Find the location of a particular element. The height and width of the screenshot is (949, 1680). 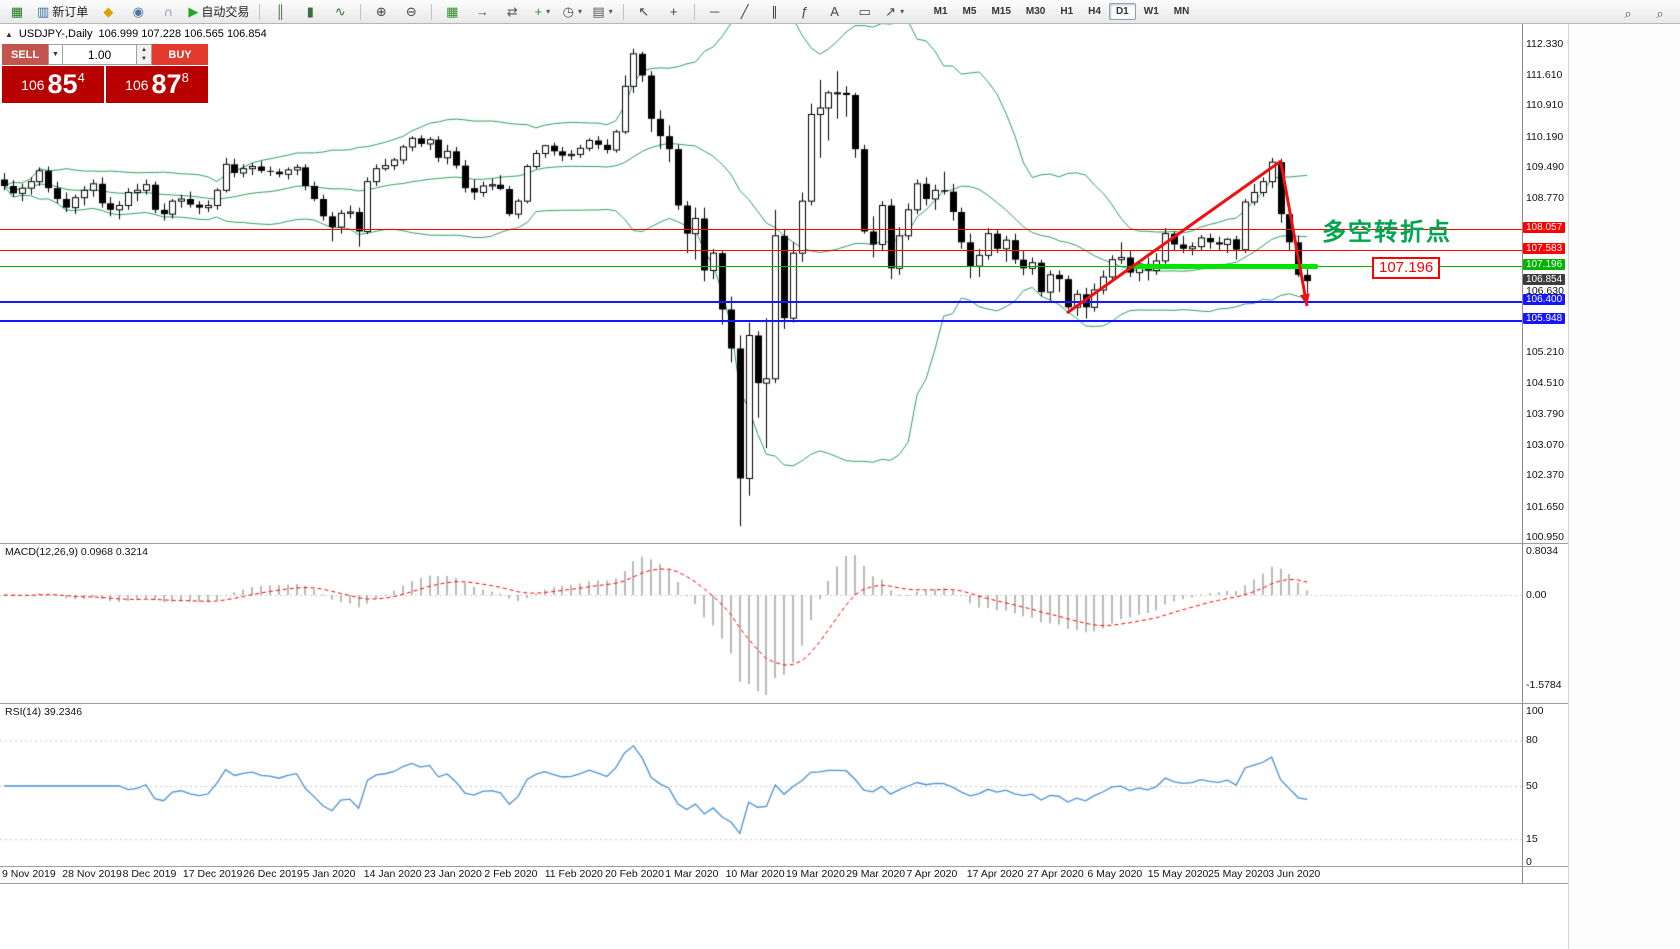

price-axis-label: 112.330 is located at coordinates (1545, 43).